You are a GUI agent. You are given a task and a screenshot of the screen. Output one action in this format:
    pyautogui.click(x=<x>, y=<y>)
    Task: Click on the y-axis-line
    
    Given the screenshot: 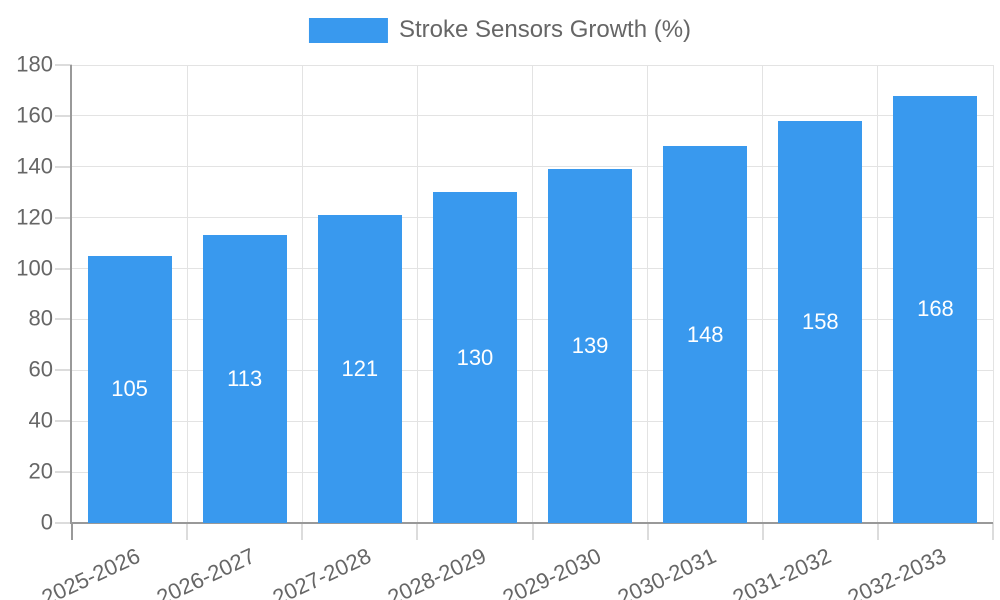 What is the action you would take?
    pyautogui.click(x=71, y=294)
    